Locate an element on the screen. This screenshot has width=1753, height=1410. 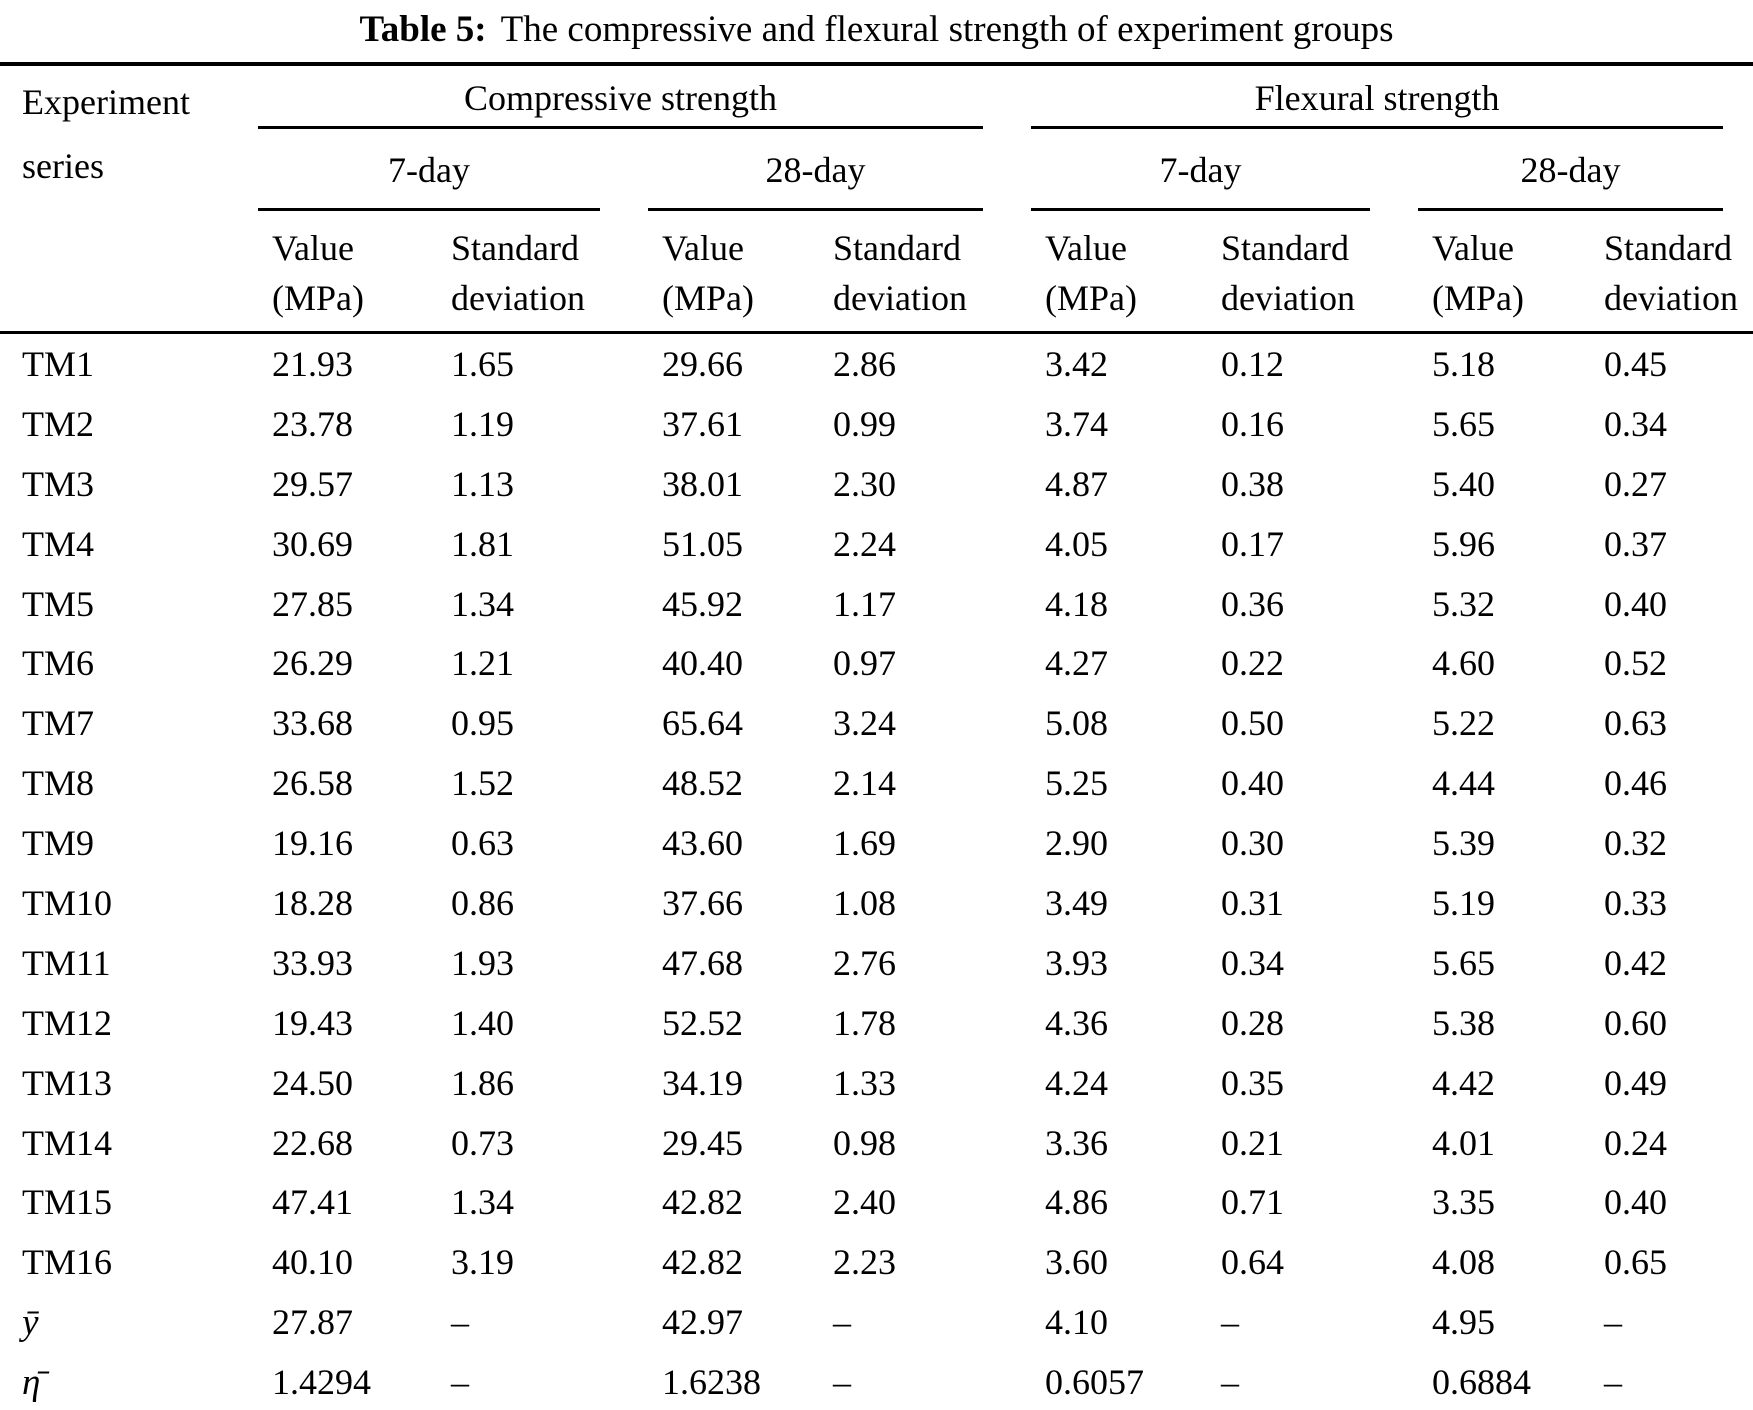
table-row: TM8 26.58 1.52 48.52 2.14 5.25 0.40 4.44 0.46 is located at coordinates (876, 783).